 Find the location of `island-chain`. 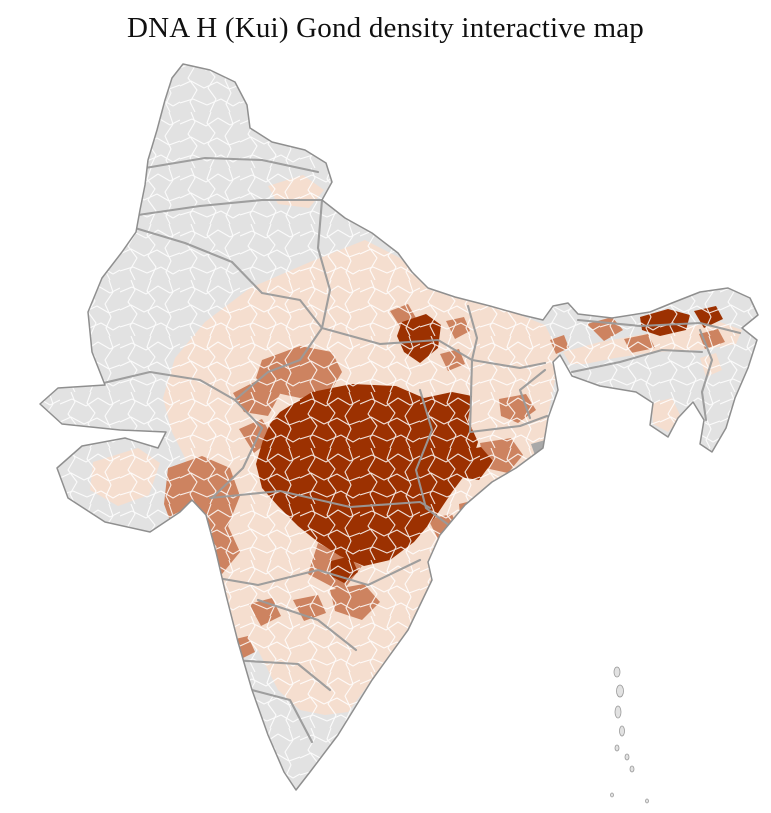

island-chain is located at coordinates (629, 735).